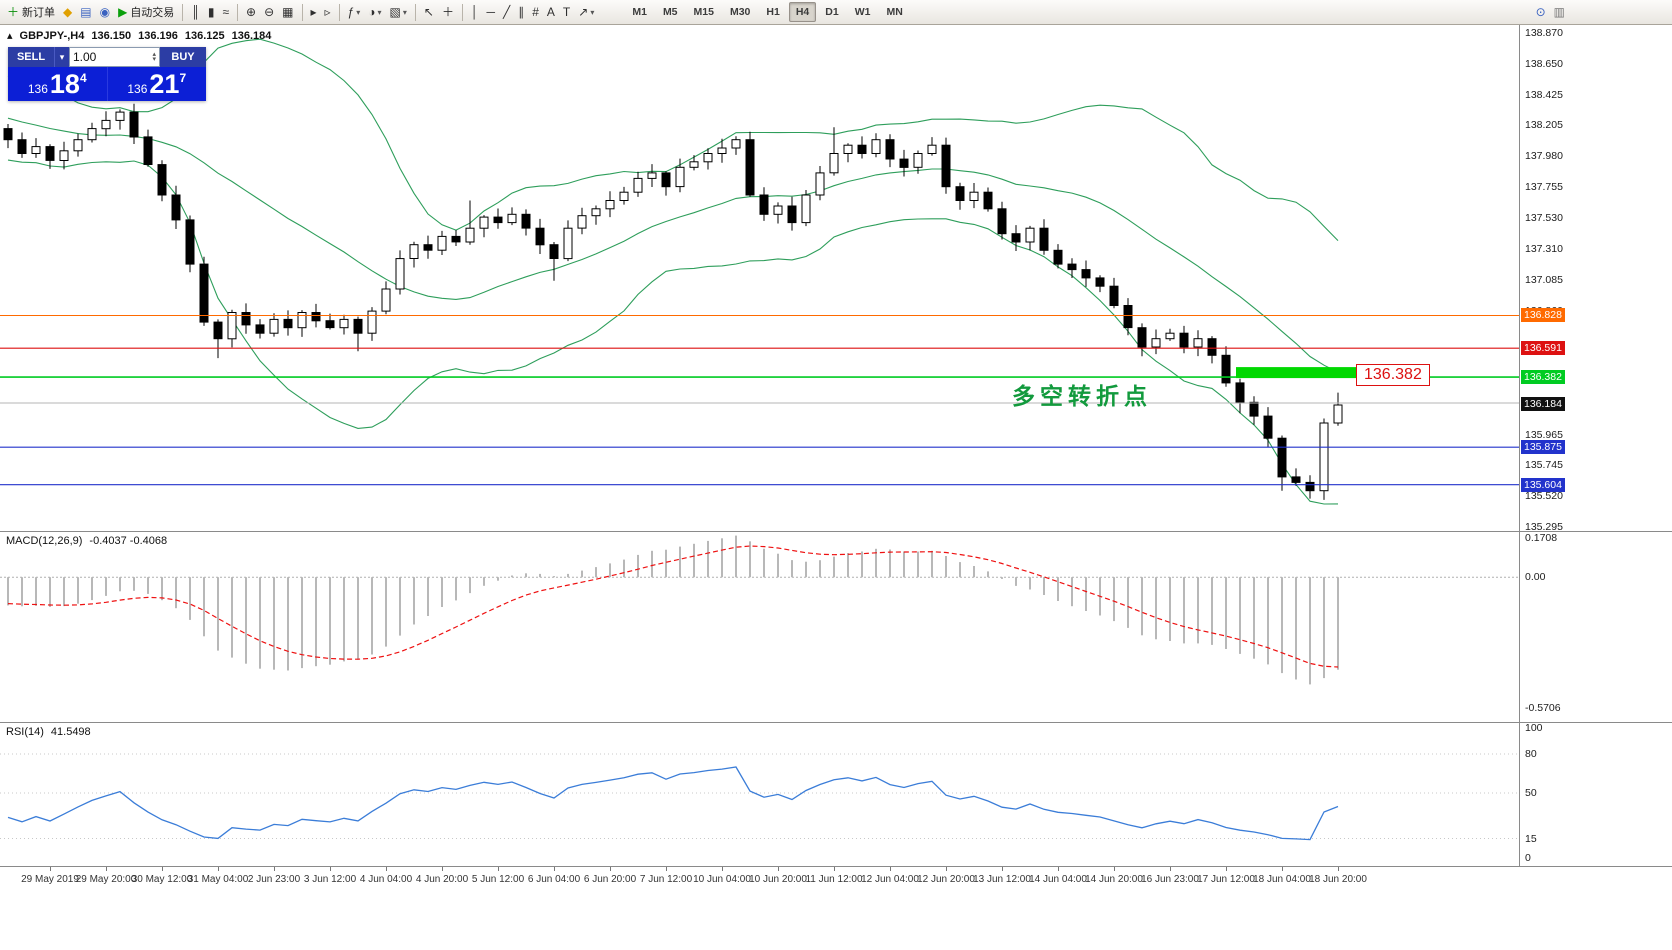 The image size is (1672, 950). I want to click on rsi-tick: 50, so click(1531, 793).